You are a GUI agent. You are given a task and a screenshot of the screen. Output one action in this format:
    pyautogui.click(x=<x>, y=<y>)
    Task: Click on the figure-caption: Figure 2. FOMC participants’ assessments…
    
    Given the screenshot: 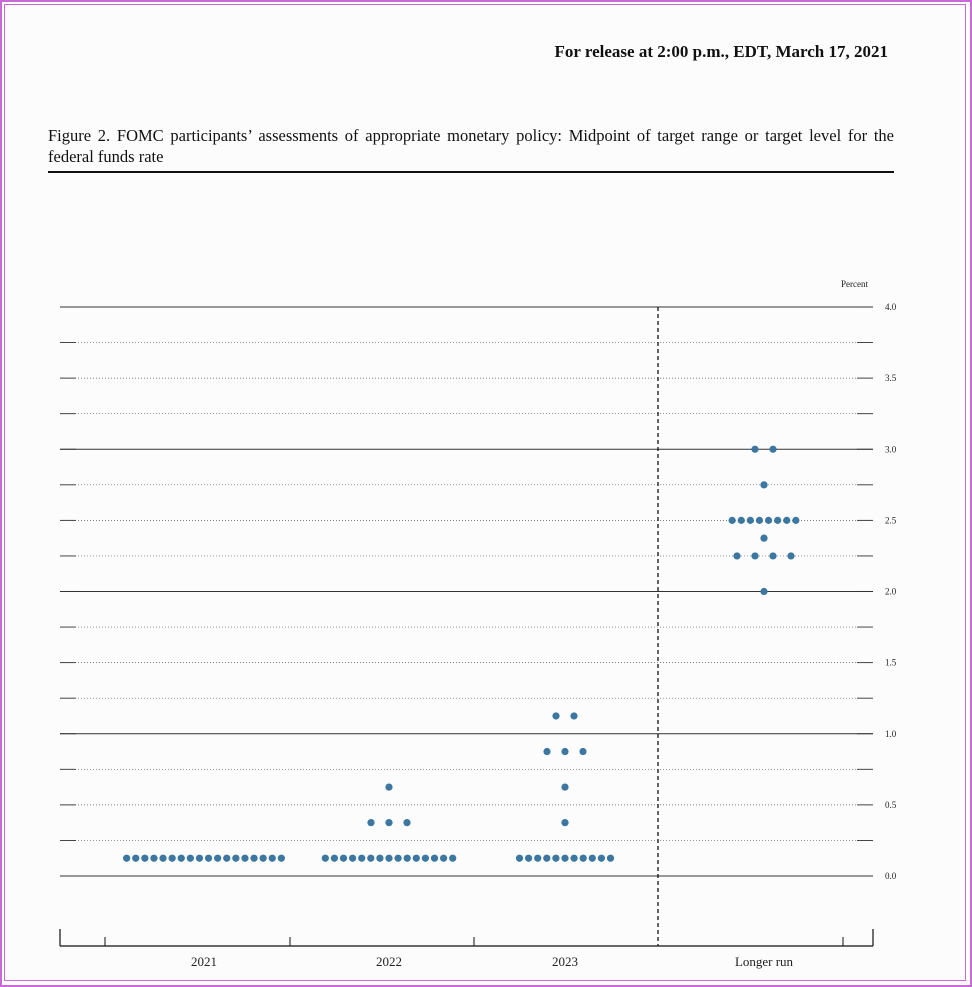 What is the action you would take?
    pyautogui.click(x=471, y=146)
    